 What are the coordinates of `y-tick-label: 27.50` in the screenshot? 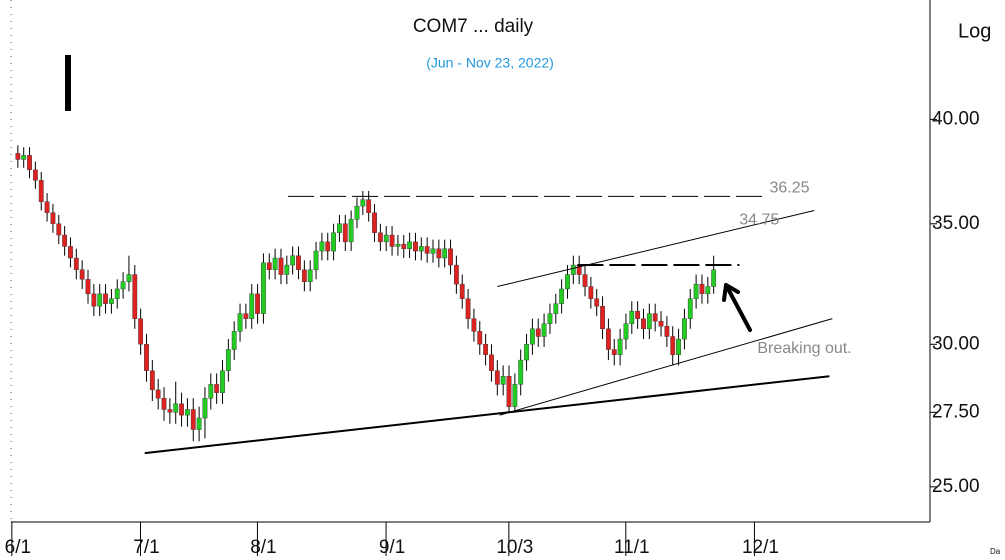 It's located at (956, 411).